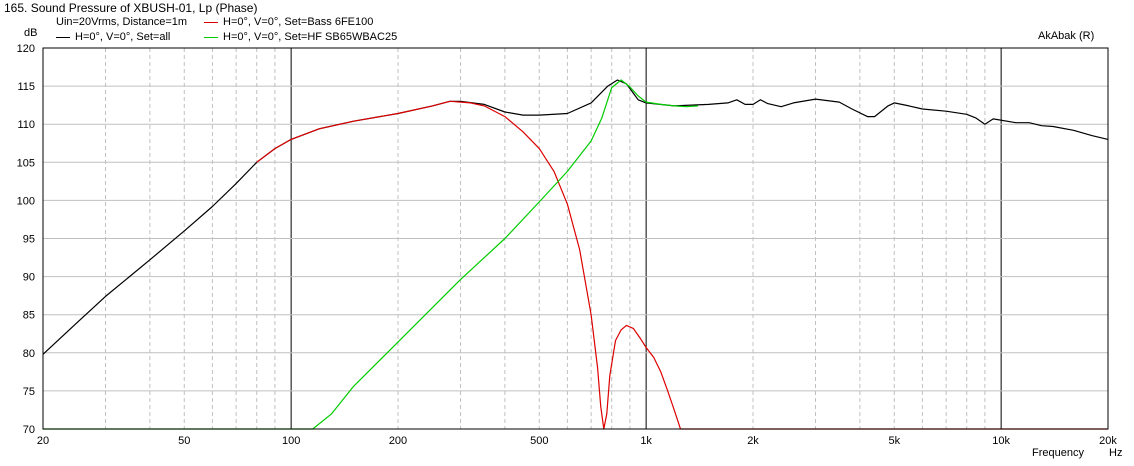  Describe the element at coordinates (310, 37) in the screenshot. I see `legend-label-hf: H=0°, V=0°, Set=HF SB65WBAC25` at that location.